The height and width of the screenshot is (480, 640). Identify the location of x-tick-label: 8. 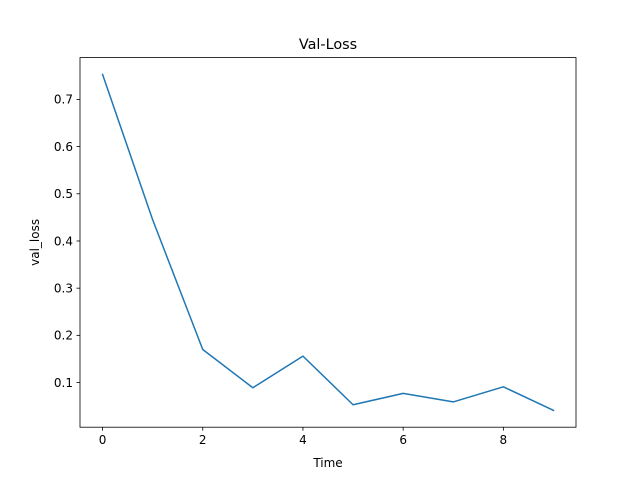
(504, 440).